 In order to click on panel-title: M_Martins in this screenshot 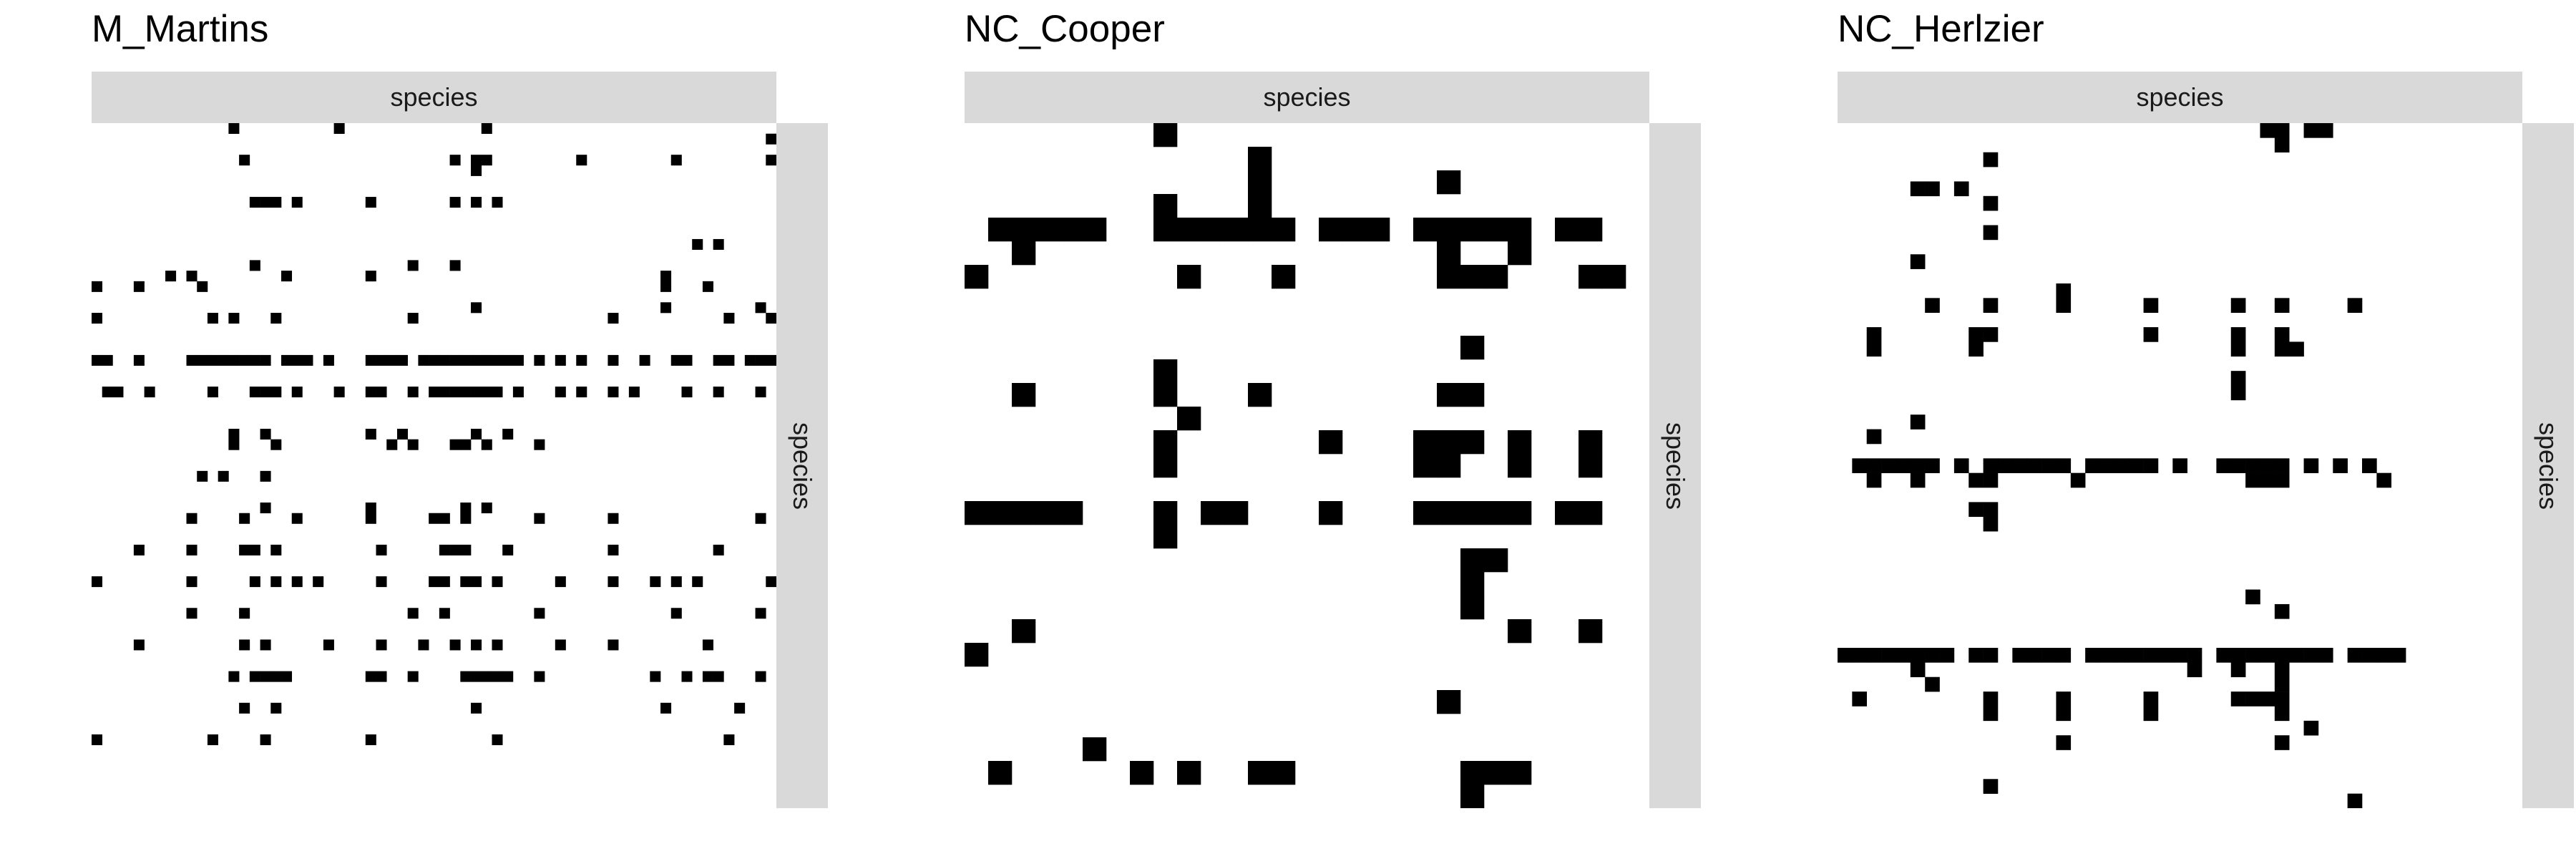, I will do `click(180, 29)`.